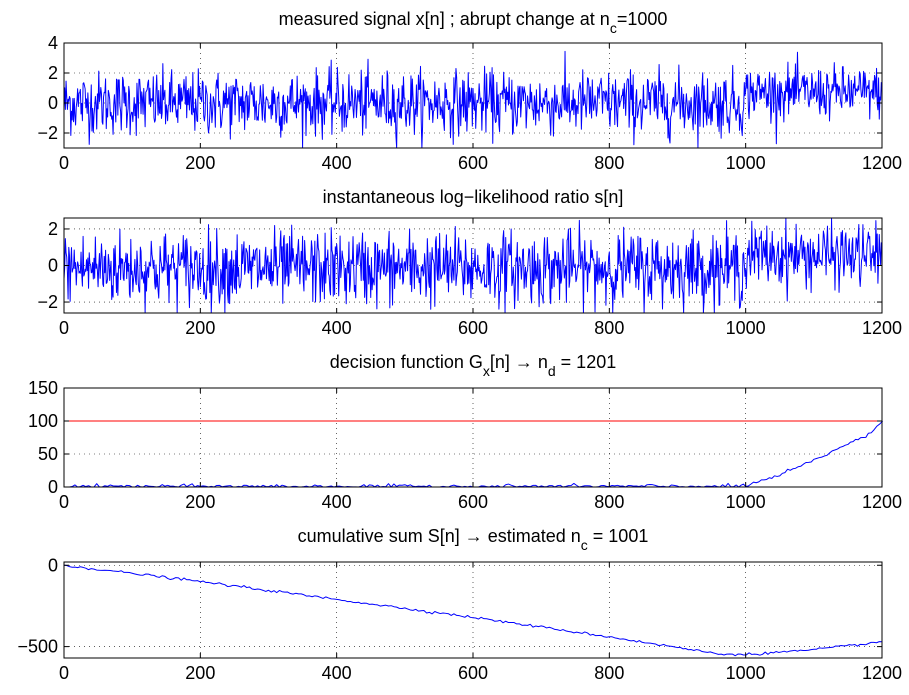  Describe the element at coordinates (552, 371) in the screenshot. I see `title-part: d` at that location.